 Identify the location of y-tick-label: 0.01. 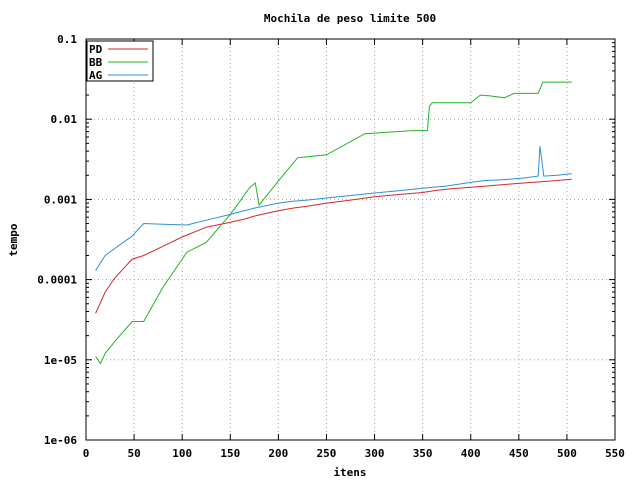
(64, 119).